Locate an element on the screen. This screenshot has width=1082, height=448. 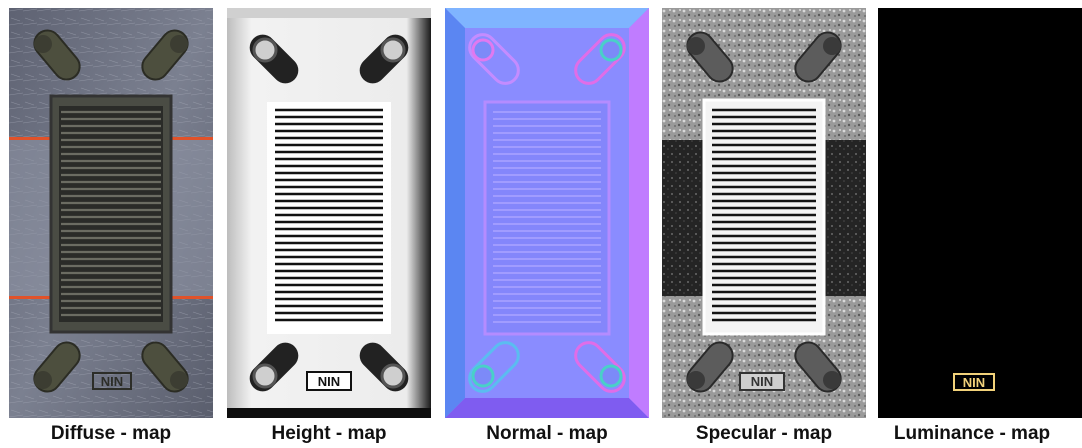
luminance-map-caption: Luminance - map is located at coordinates (972, 433).